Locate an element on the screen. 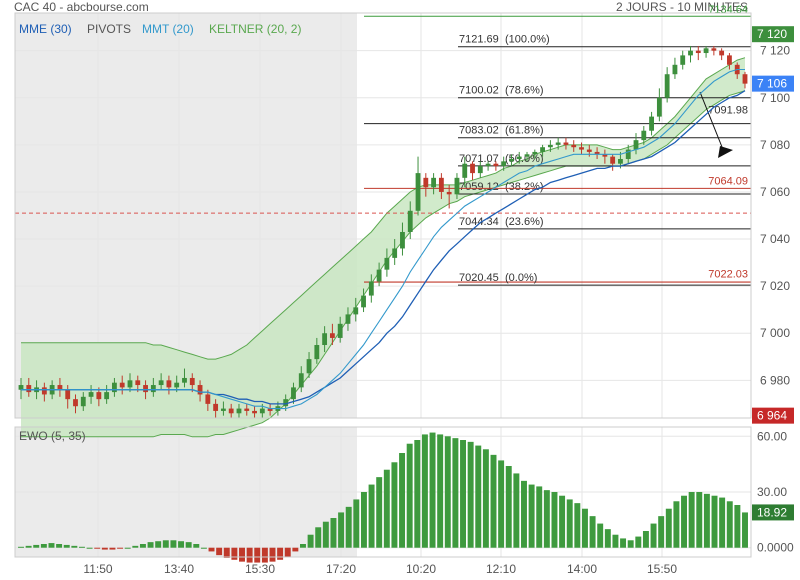 The image size is (800, 580). annotation-label: 7091.98 is located at coordinates (728, 111).